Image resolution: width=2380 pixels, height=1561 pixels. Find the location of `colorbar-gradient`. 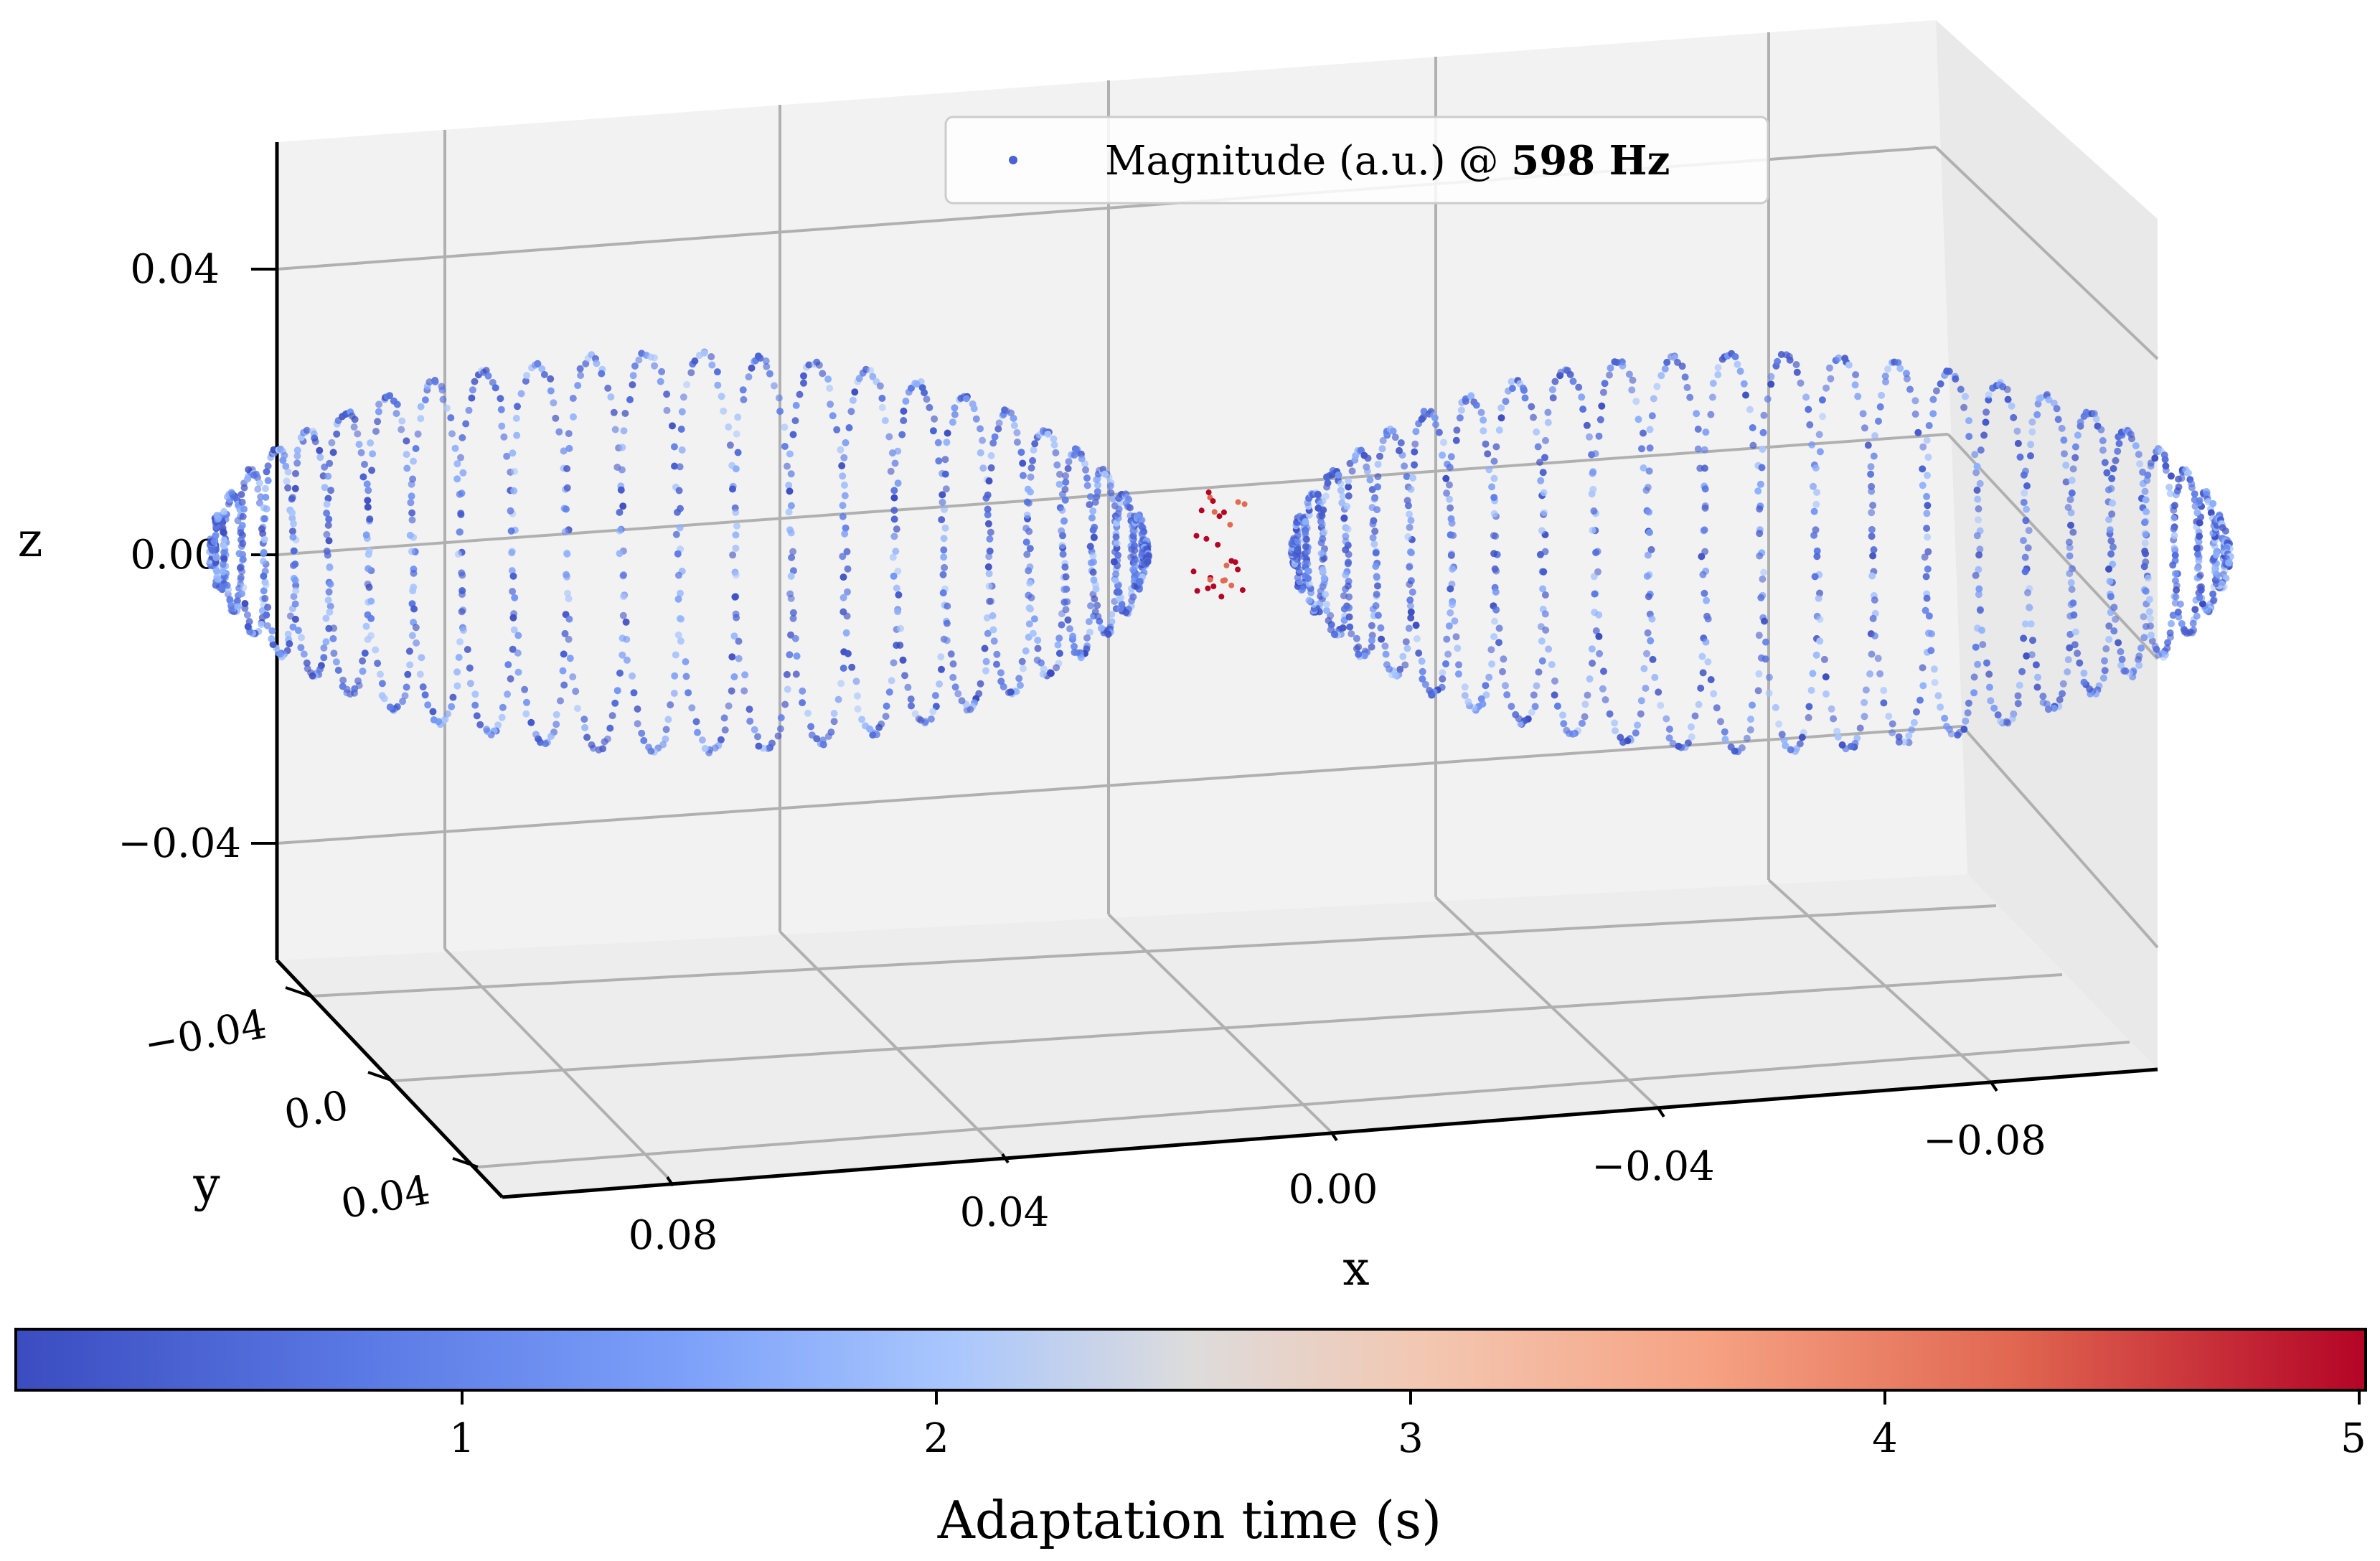

colorbar-gradient is located at coordinates (1190, 1360).